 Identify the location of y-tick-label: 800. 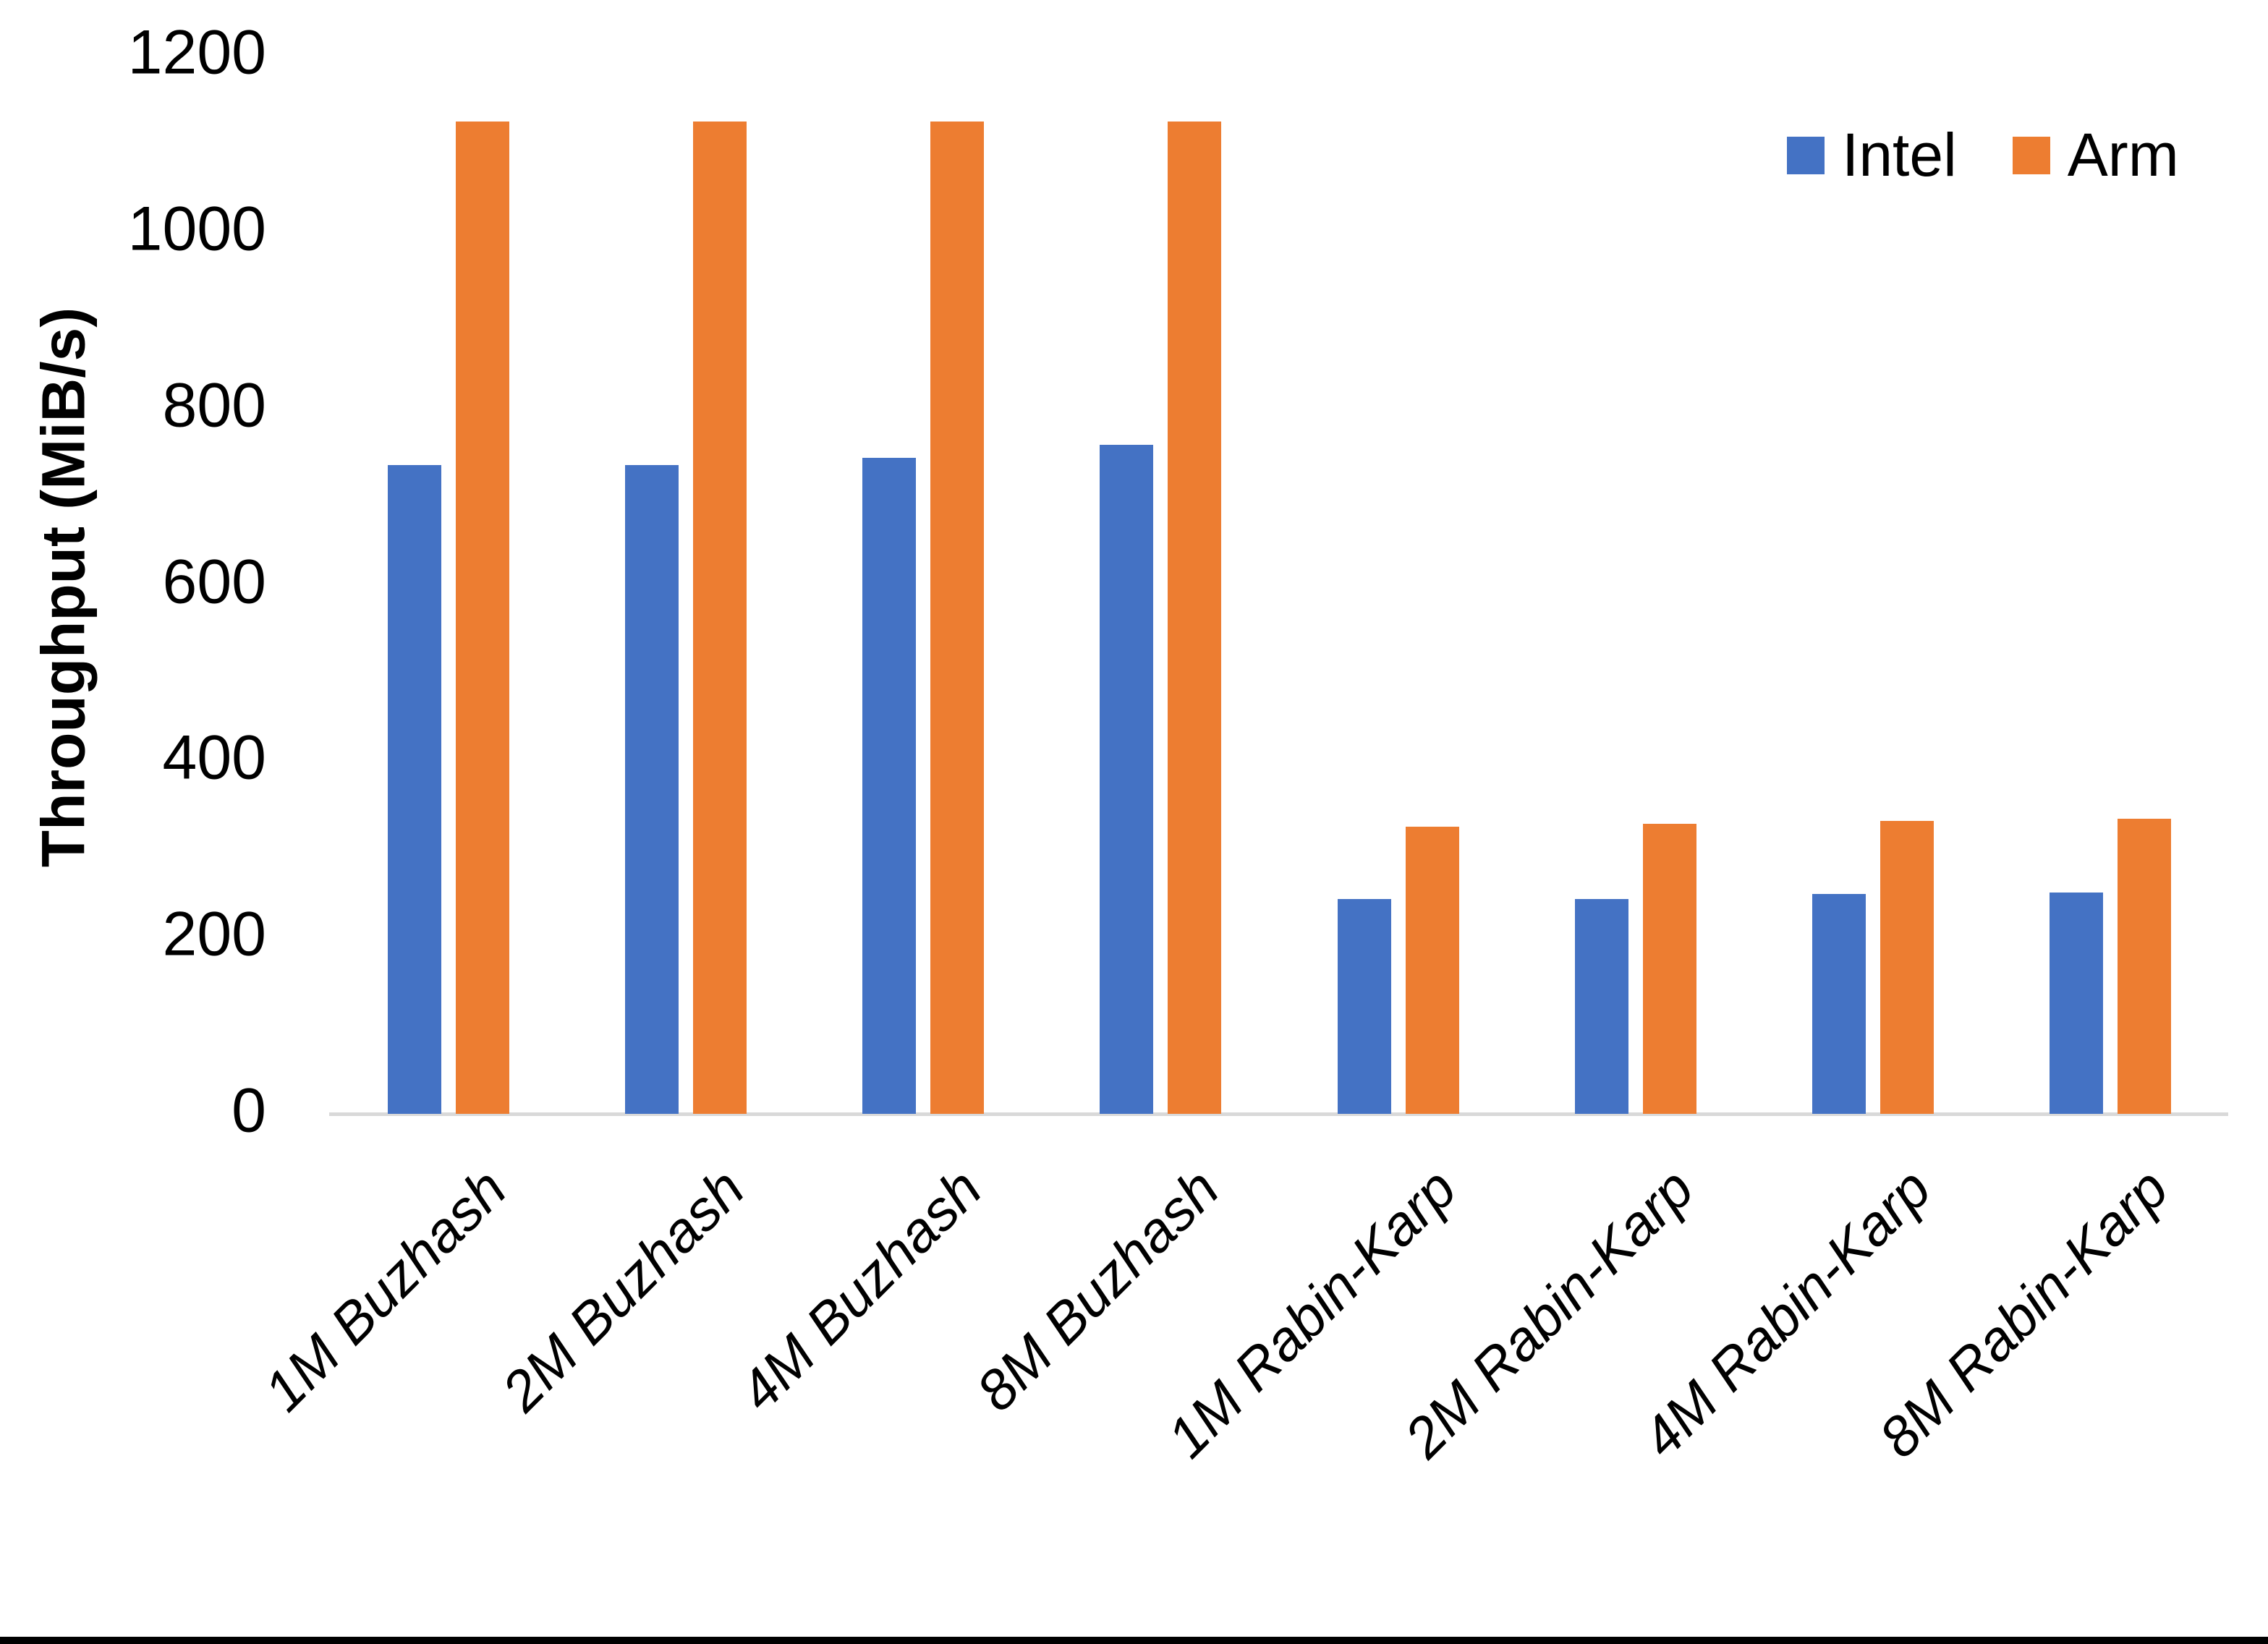
(215, 405).